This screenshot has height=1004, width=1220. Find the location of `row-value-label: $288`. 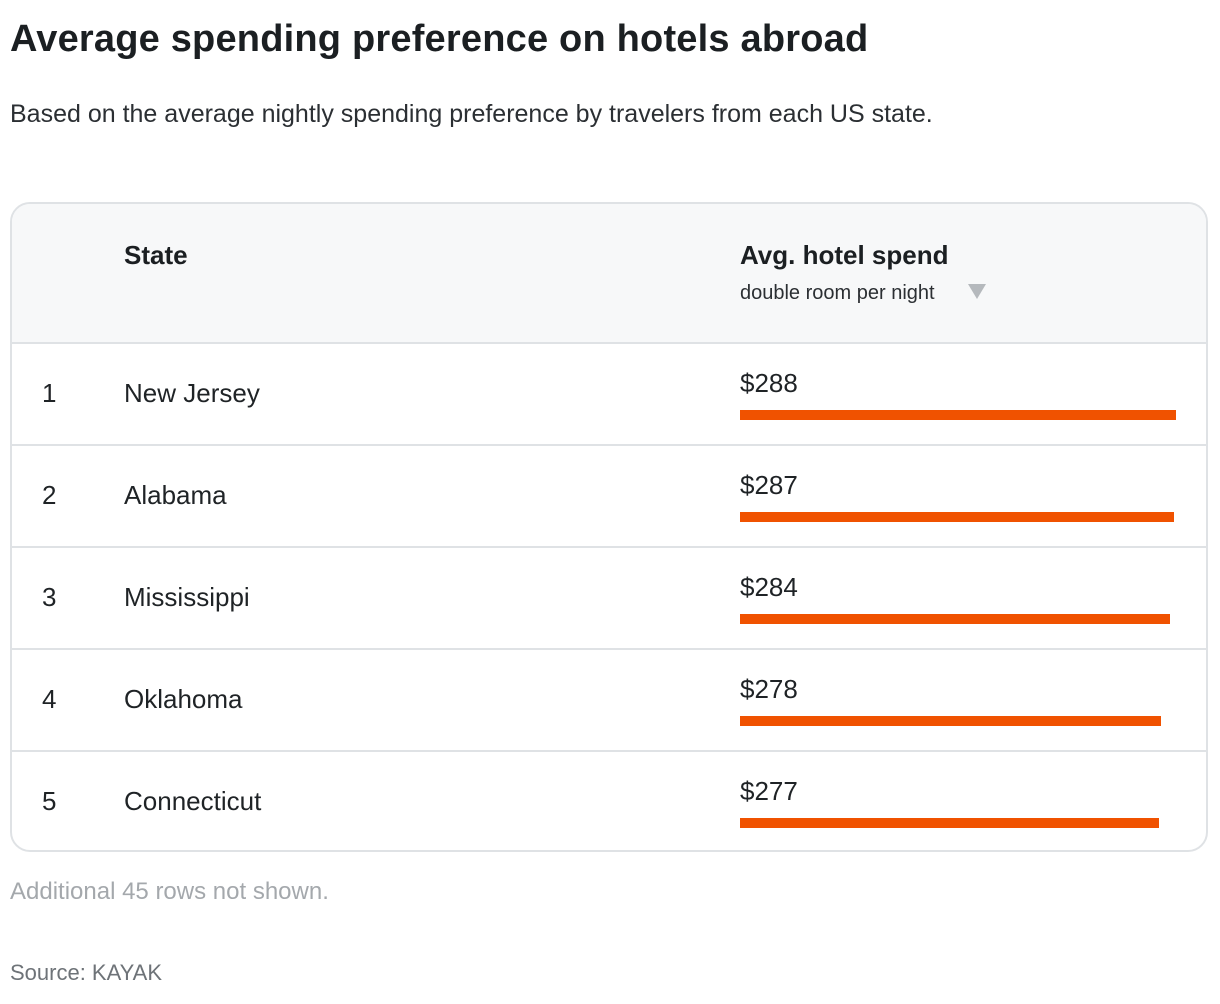

row-value-label: $288 is located at coordinates (769, 383).